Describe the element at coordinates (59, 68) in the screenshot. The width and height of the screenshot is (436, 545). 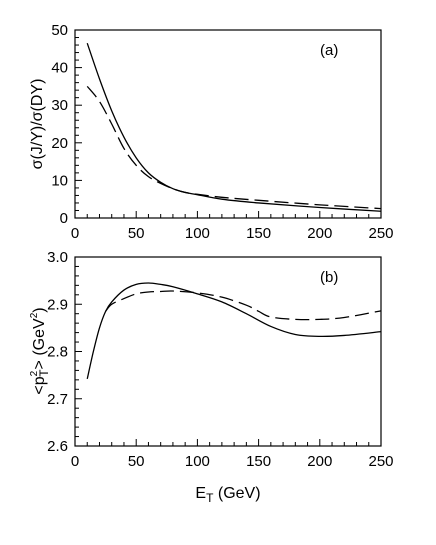
I see `y-tick-label: 40` at that location.